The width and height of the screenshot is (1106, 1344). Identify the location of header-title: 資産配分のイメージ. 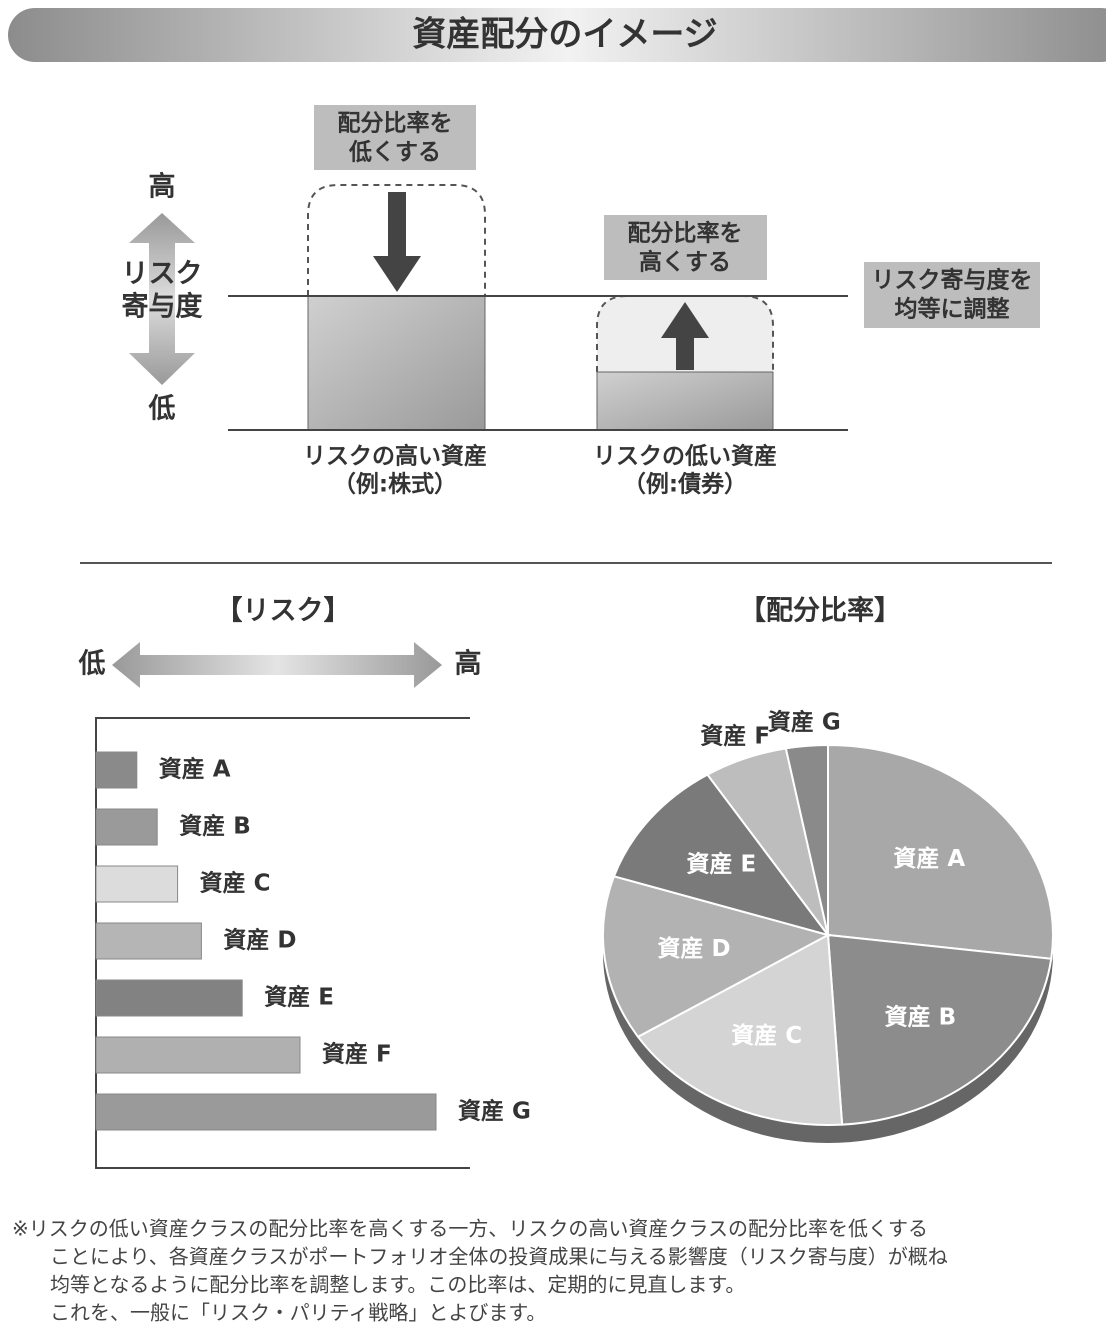
(564, 35).